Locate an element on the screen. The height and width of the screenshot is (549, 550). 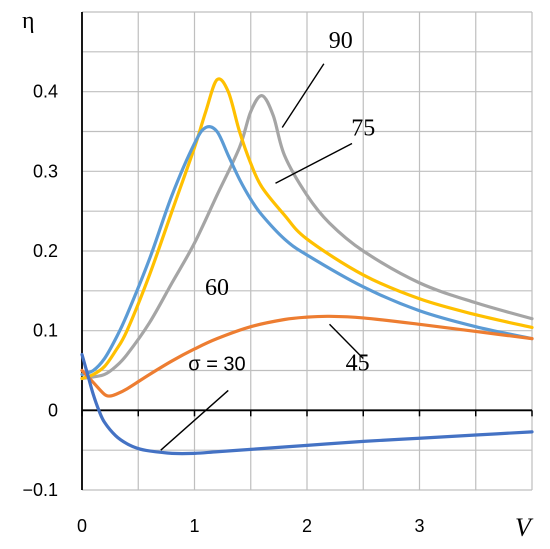
x-tick-label: 2 is located at coordinates (307, 526).